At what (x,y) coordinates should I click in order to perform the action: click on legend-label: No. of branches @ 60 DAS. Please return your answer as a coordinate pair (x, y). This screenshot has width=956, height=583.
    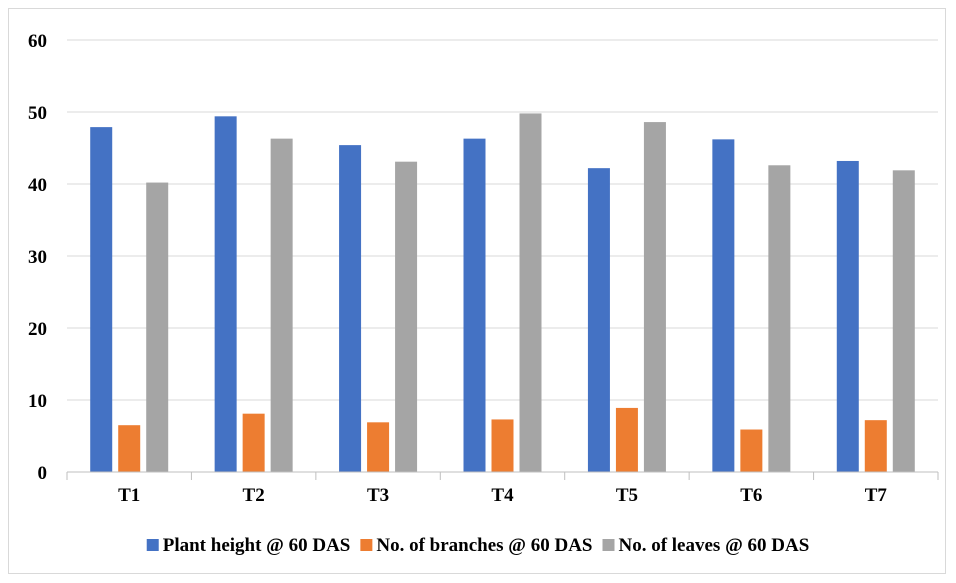
    Looking at the image, I should click on (484, 545).